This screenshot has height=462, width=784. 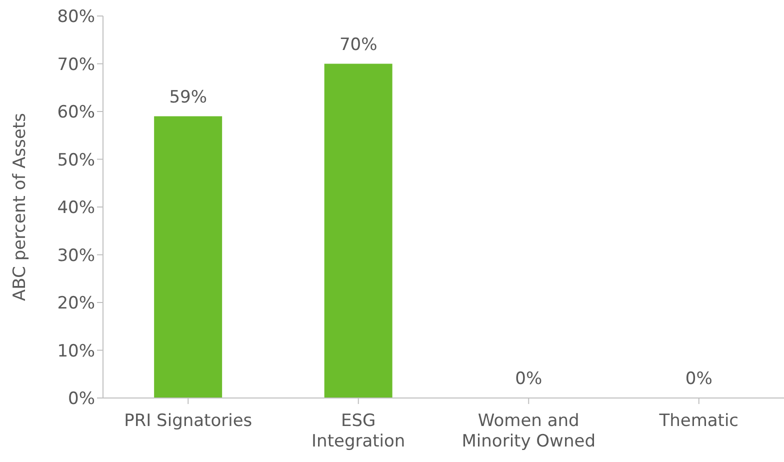 What do you see at coordinates (76, 17) in the screenshot?
I see `y-tick-label: 80%` at bounding box center [76, 17].